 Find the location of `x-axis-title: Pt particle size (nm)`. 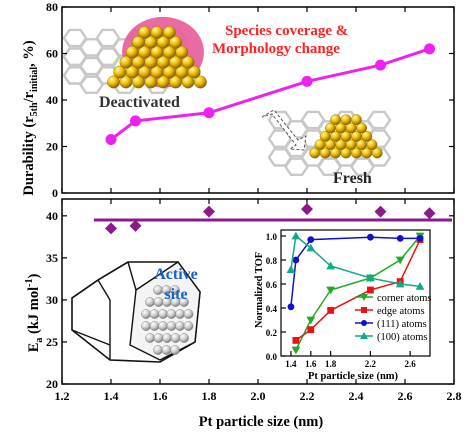

x-axis-title: Pt particle size (nm) is located at coordinates (261, 422).